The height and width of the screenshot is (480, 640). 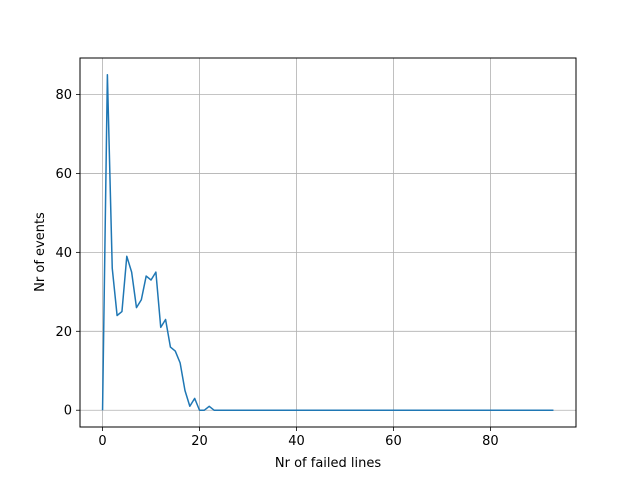 I want to click on x-tick-label: 20, so click(x=199, y=441).